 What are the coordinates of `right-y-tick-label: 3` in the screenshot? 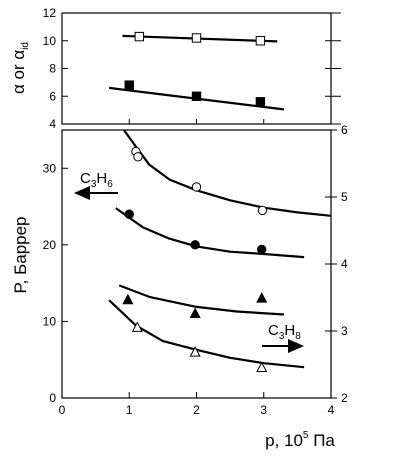 It's located at (344, 331).